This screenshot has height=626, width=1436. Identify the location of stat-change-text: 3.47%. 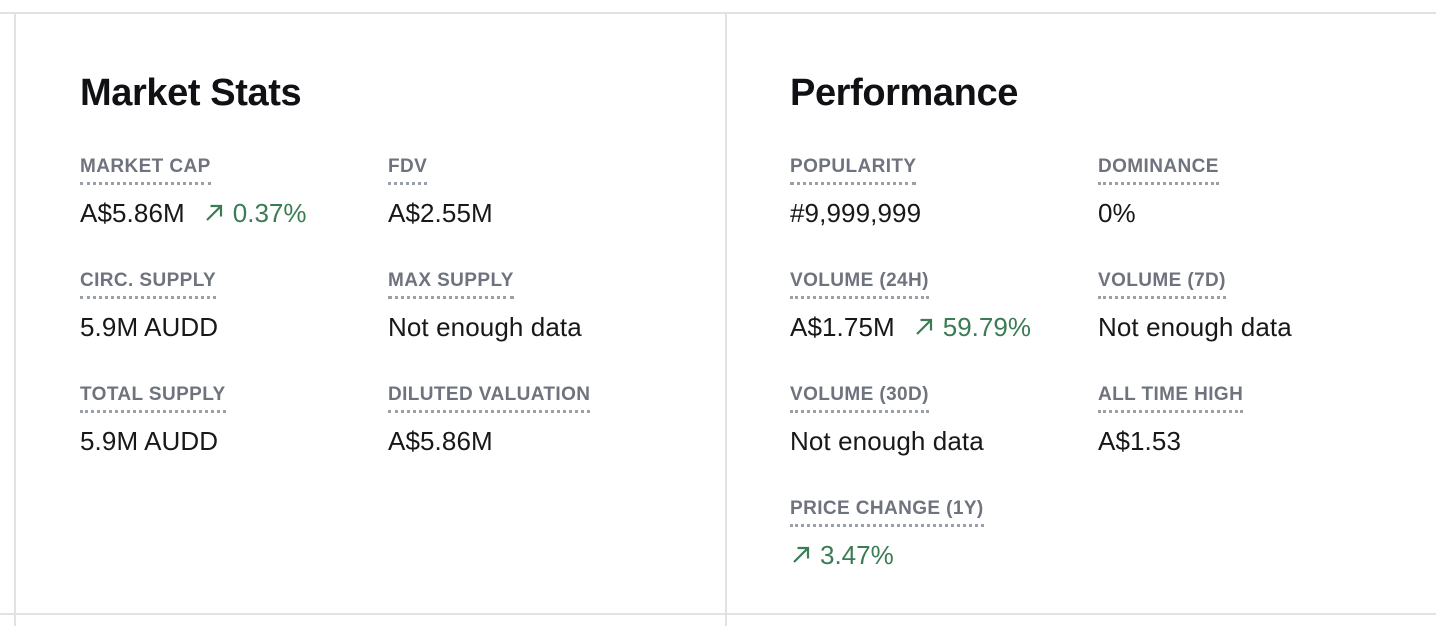
(857, 555).